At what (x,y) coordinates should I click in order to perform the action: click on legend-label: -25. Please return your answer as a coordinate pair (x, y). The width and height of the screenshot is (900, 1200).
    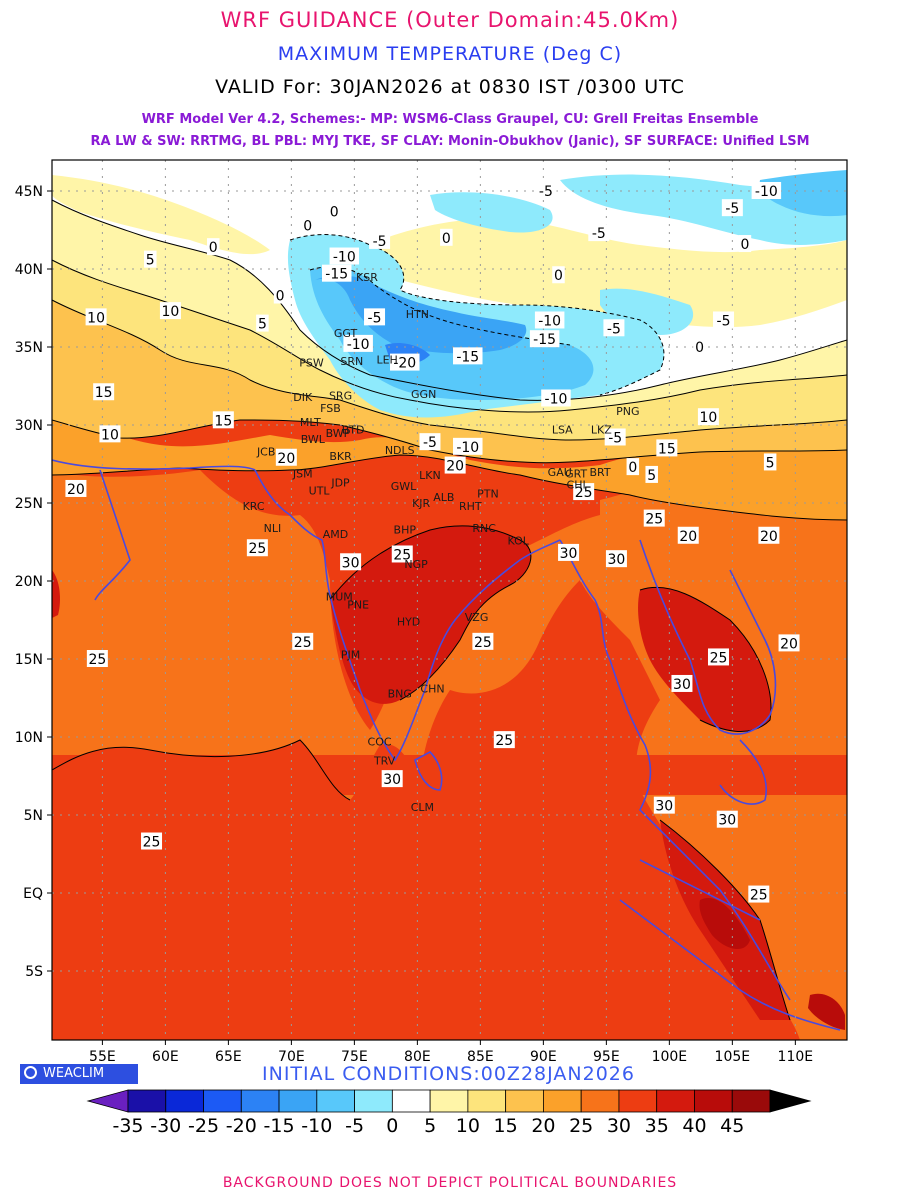
    Looking at the image, I should click on (203, 1126).